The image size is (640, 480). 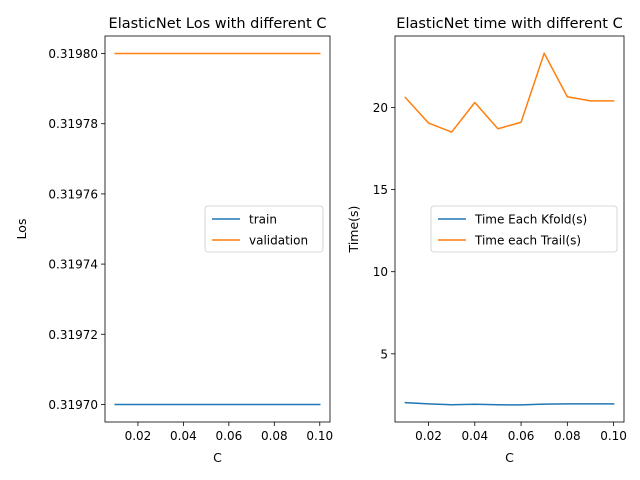 What do you see at coordinates (380, 108) in the screenshot?
I see `time-y-tick-label: 20` at bounding box center [380, 108].